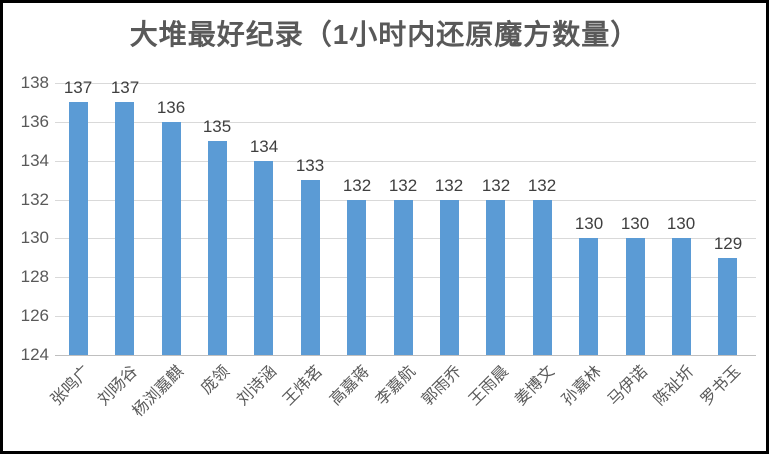 This screenshot has width=769, height=454. What do you see at coordinates (34, 160) in the screenshot?
I see `y-axis-tick-label: 134` at bounding box center [34, 160].